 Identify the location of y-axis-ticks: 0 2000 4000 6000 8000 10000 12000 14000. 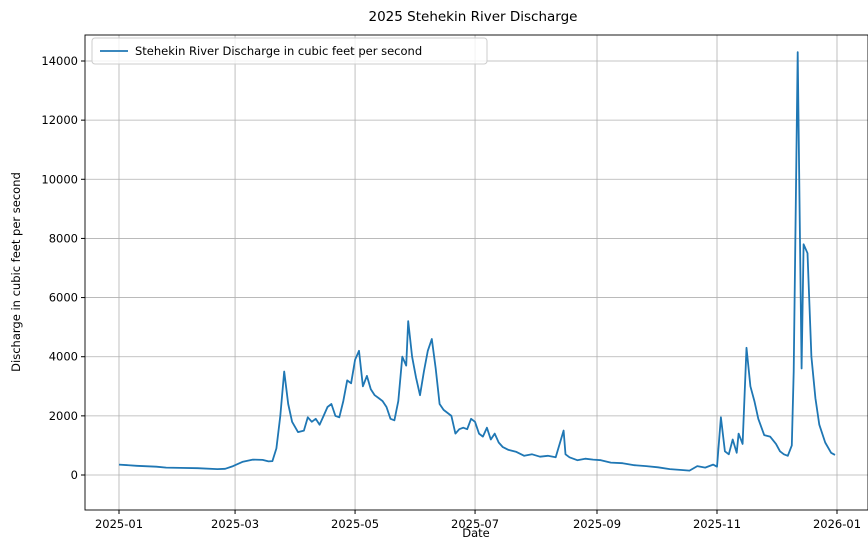
(63, 268).